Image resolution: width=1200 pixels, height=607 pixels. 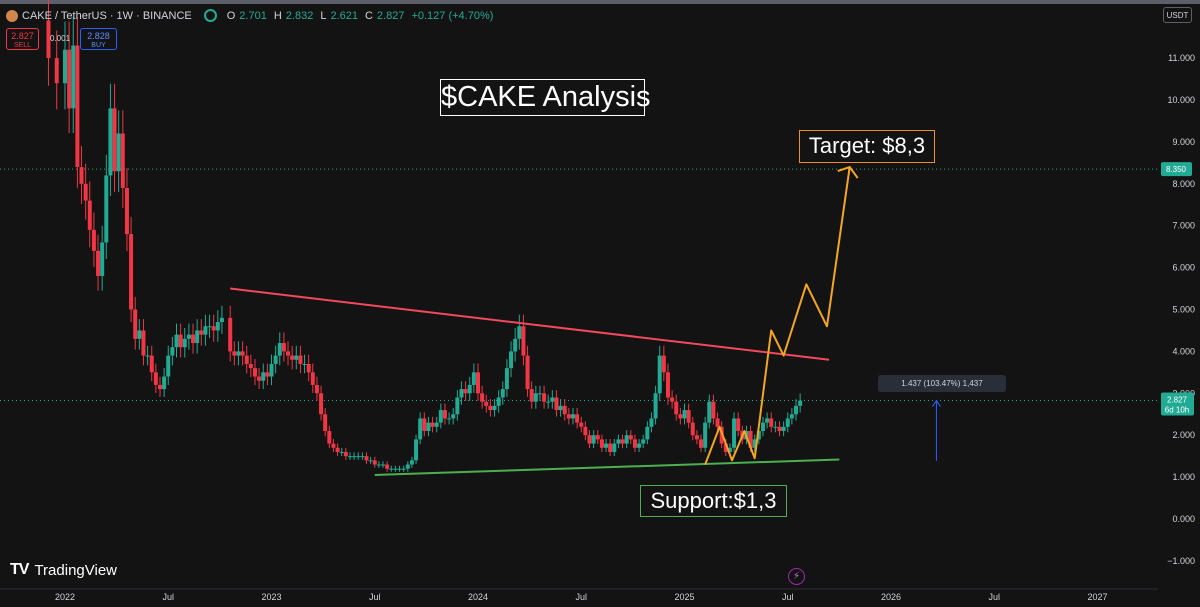 I want to click on measure-label: 1.437 (103.47%) 1,437, so click(x=942, y=383).